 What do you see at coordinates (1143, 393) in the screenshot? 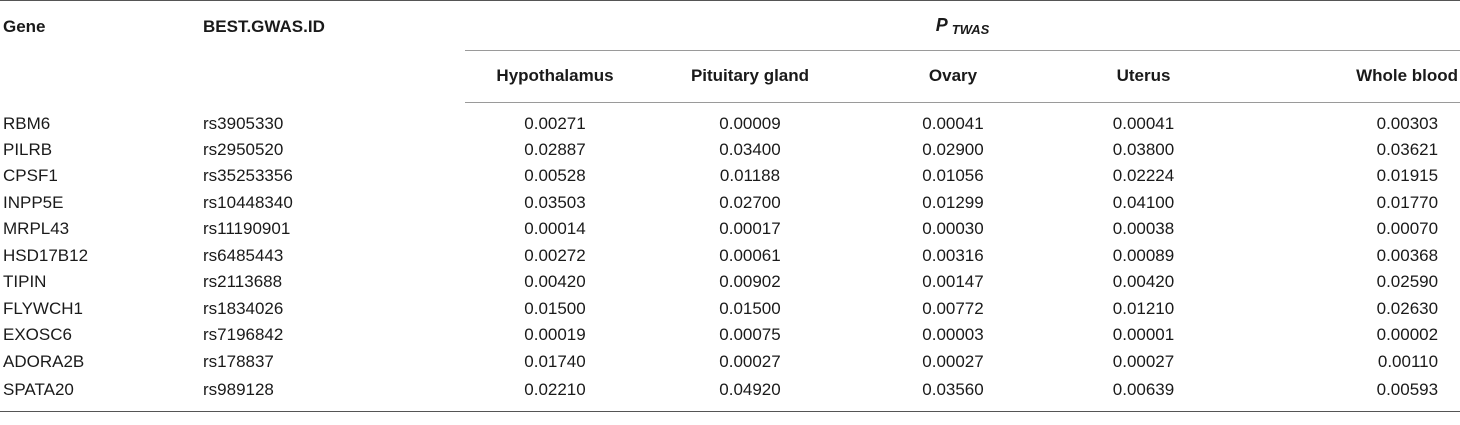
I see `p-value-cell: 0.00639` at bounding box center [1143, 393].